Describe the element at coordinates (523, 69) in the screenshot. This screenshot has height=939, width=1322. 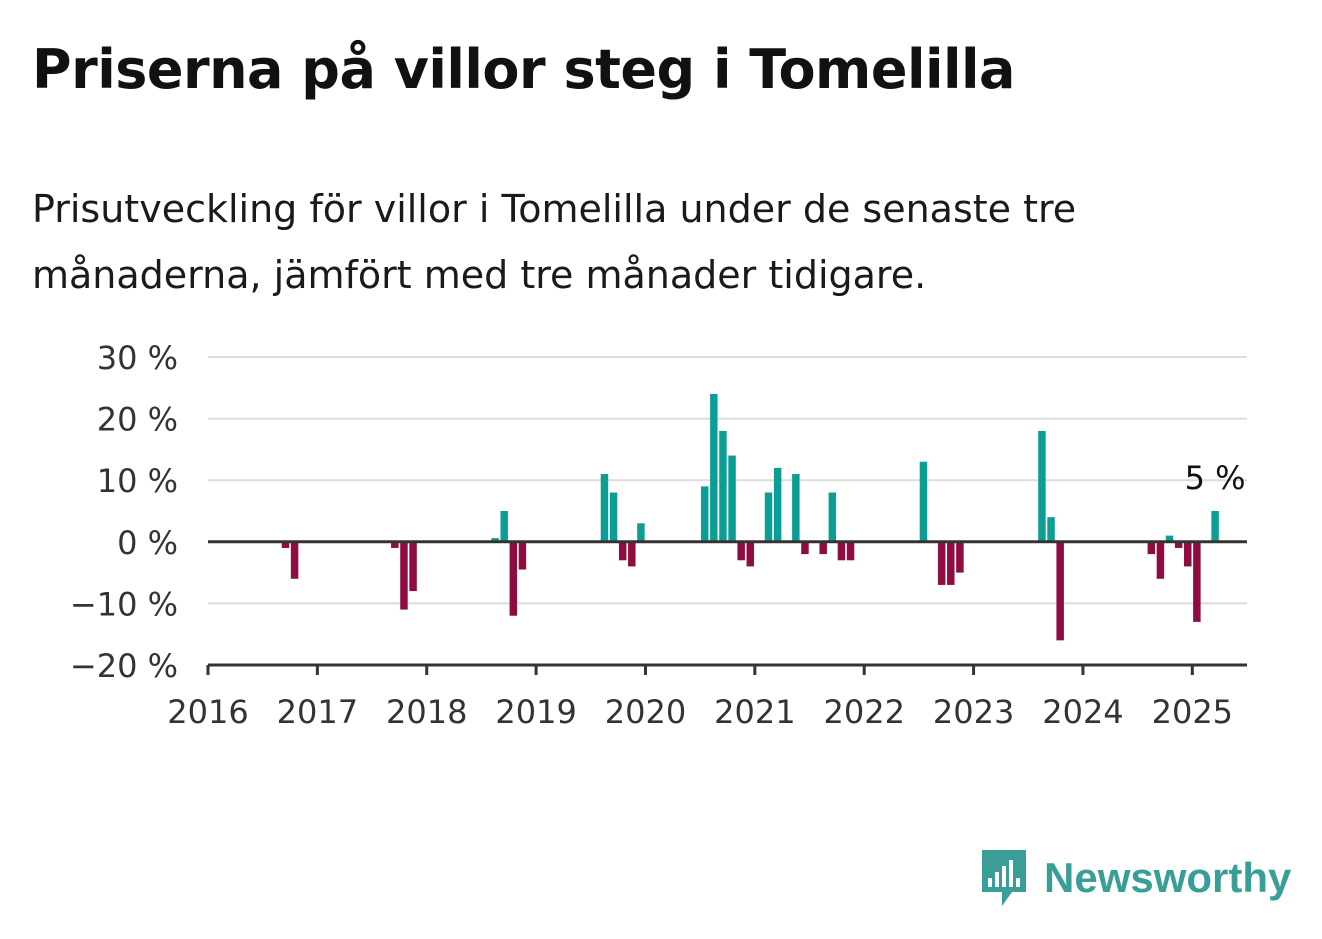
I see `chart-title: Priserna på villor steg i Tomelilla` at that location.